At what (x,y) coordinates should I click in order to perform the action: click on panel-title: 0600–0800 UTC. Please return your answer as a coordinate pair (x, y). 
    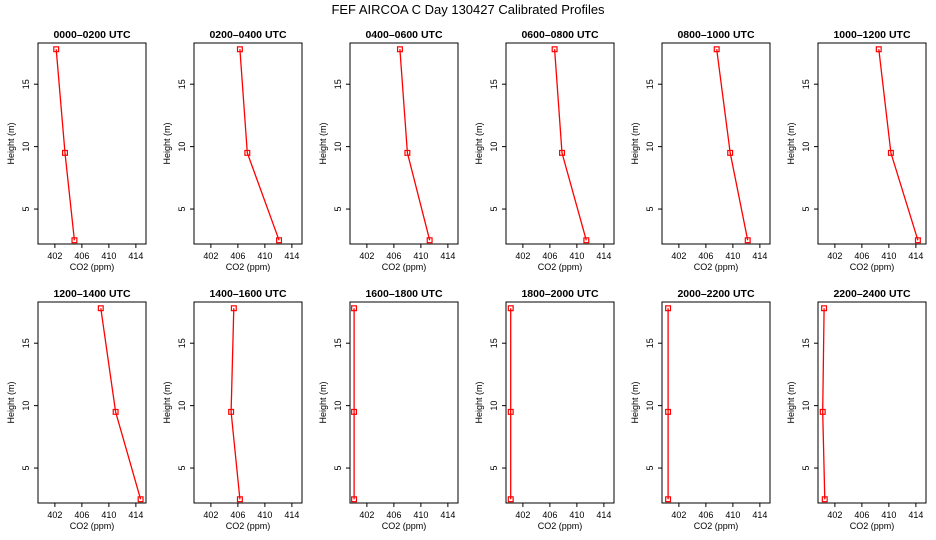
    Looking at the image, I should click on (559, 35).